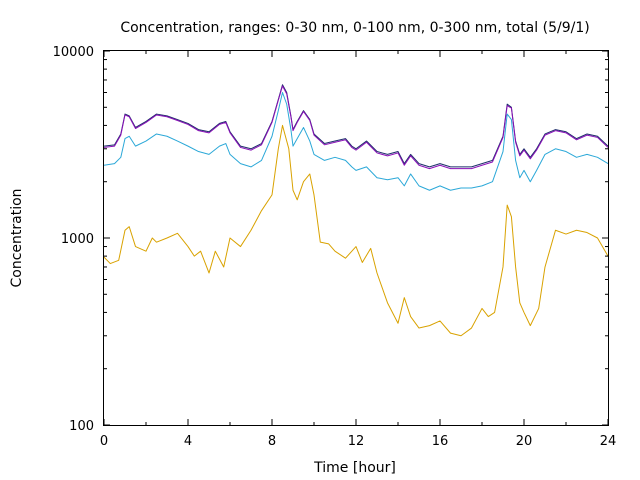 This screenshot has width=640, height=480. I want to click on x-tick-label-2: 8, so click(272, 441).